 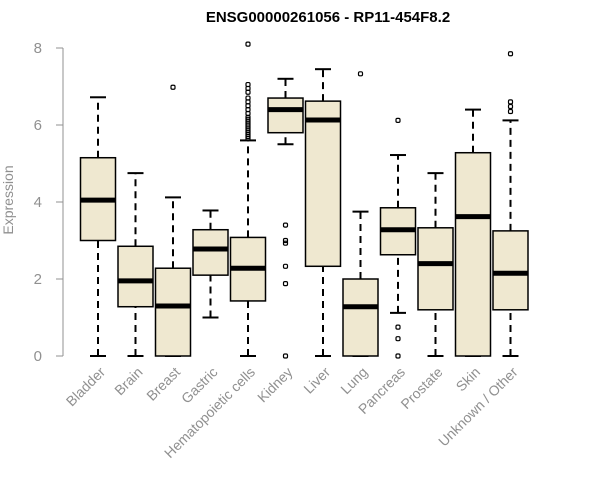 I want to click on y-tick-label: 6, so click(x=38, y=125).